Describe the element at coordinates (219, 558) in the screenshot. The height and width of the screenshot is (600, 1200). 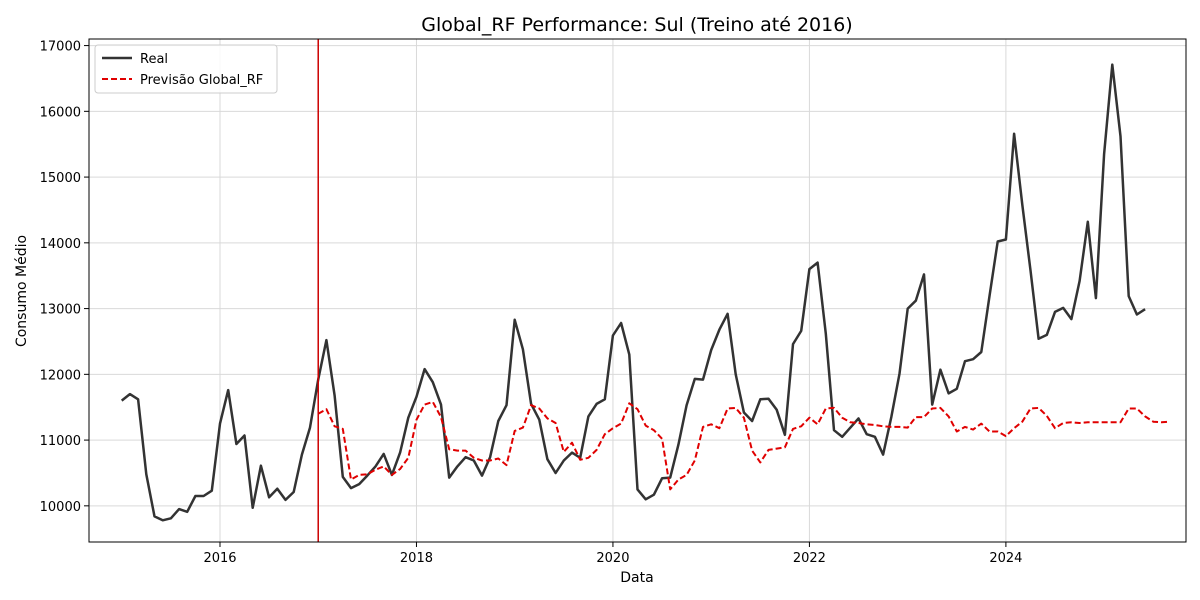
I see `x-tick-label: 2016` at that location.